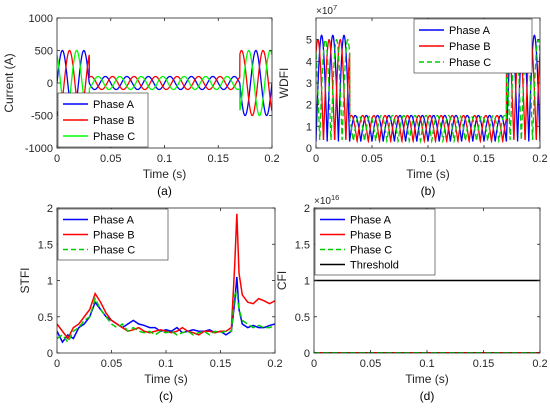 This screenshot has width=550, height=412. I want to click on panel-label: (b), so click(428, 191).